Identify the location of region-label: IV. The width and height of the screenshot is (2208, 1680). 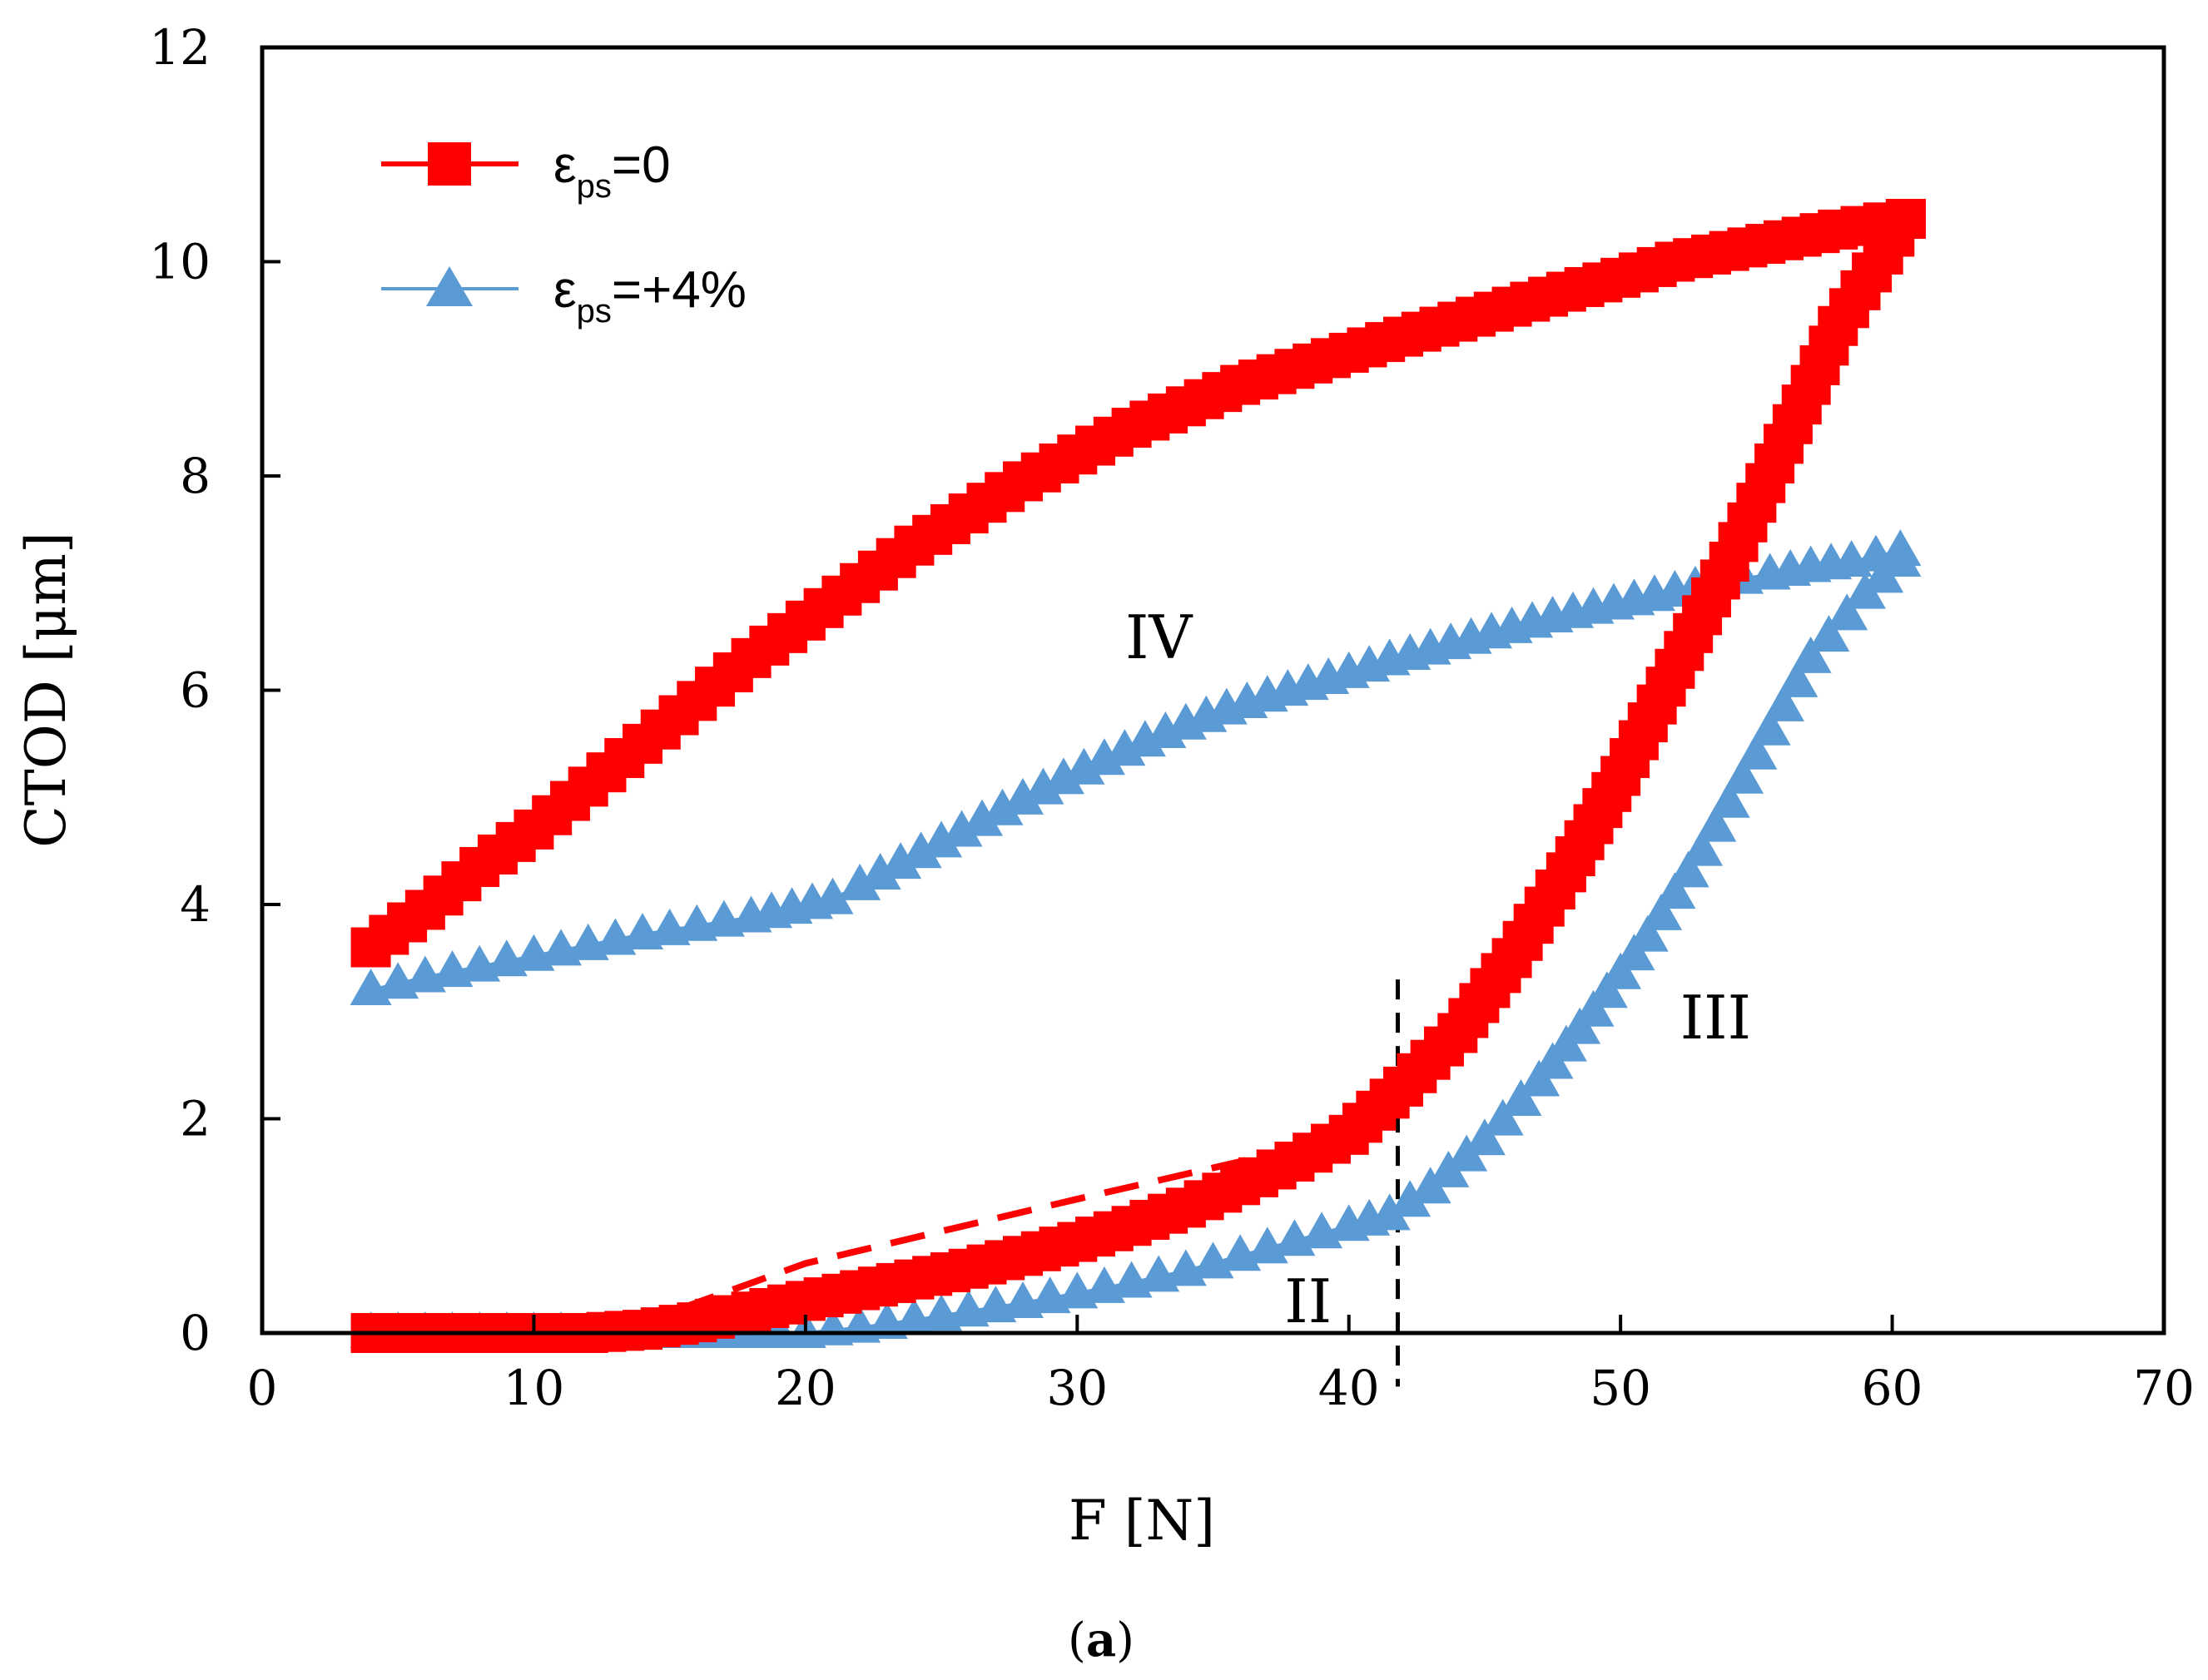
(1159, 637).